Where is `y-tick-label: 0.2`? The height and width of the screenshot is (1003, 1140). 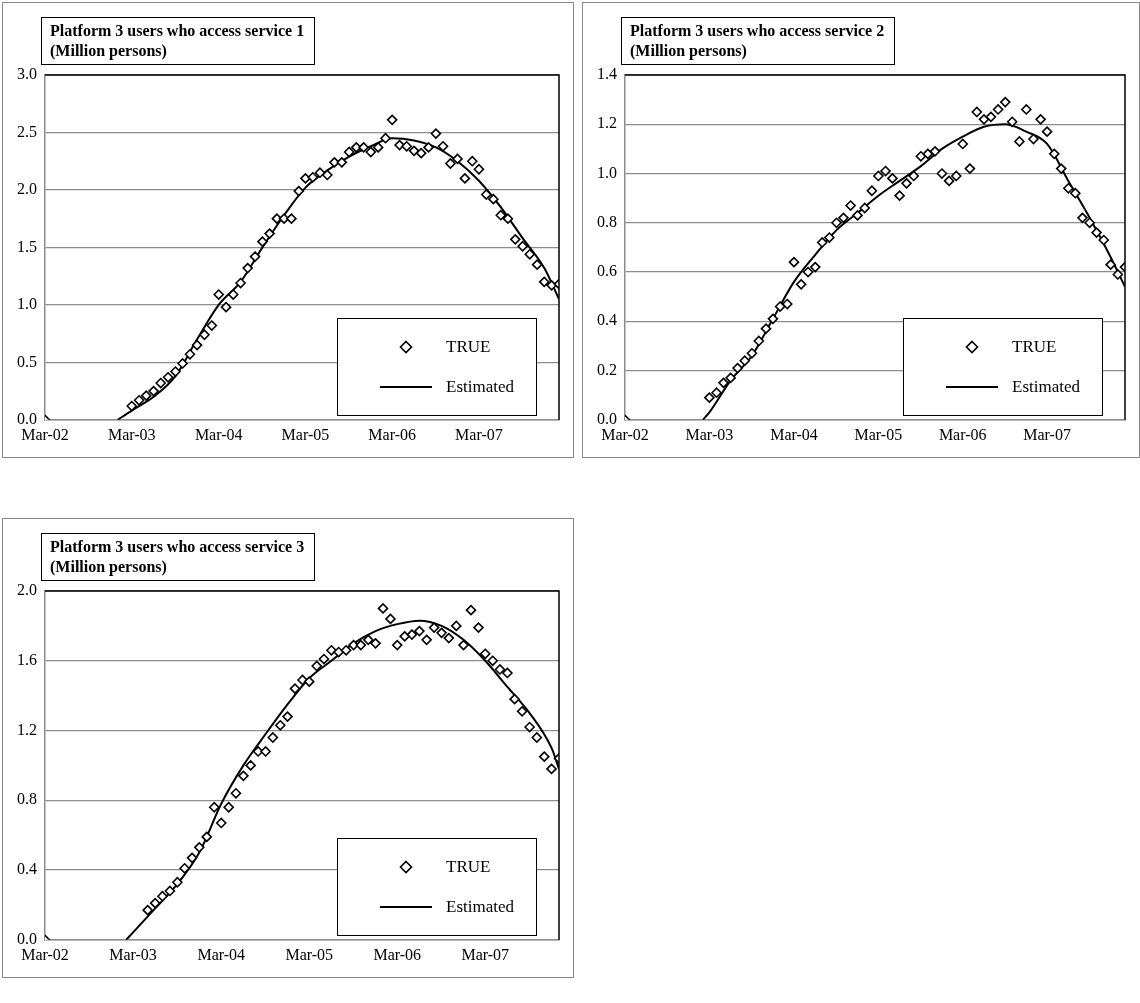 y-tick-label: 0.2 is located at coordinates (607, 369).